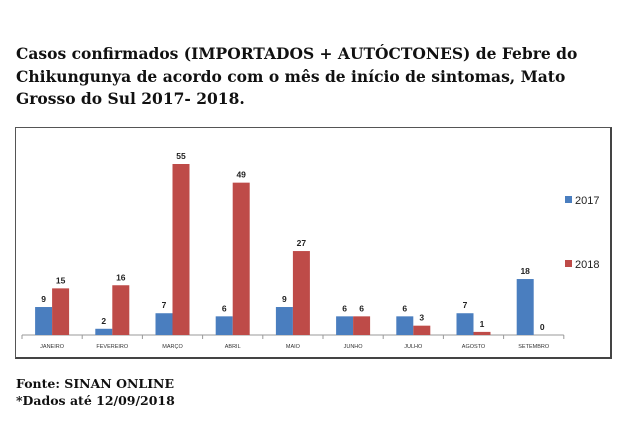 Image resolution: width=640 pixels, height=428 pixels. What do you see at coordinates (482, 333) in the screenshot?
I see `bar-2018-agosto` at bounding box center [482, 333].